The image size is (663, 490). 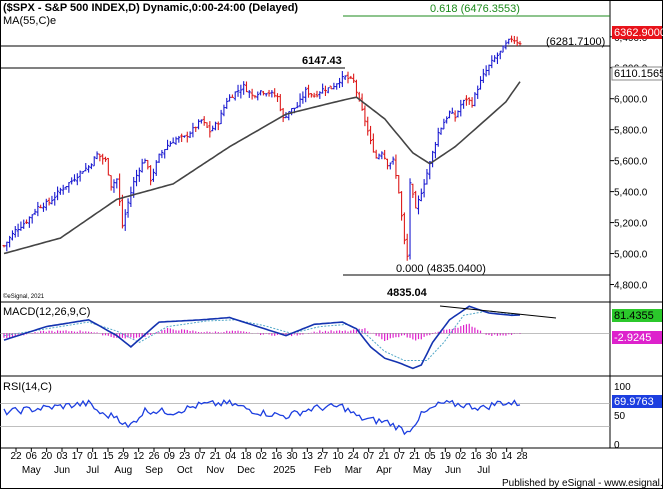 What do you see at coordinates (634, 402) in the screenshot?
I see `rsi-value-text: 69.9763` at bounding box center [634, 402].